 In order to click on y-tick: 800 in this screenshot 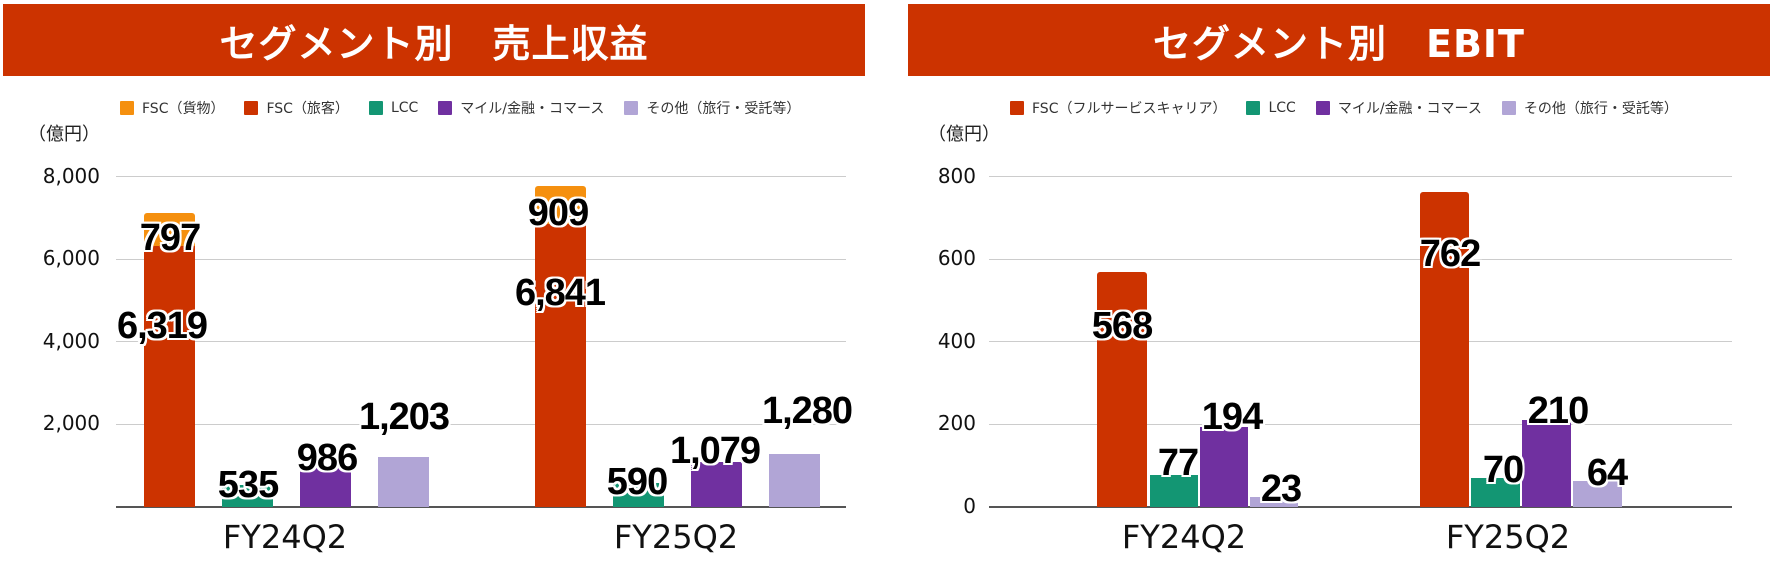, I will do `click(956, 176)`.